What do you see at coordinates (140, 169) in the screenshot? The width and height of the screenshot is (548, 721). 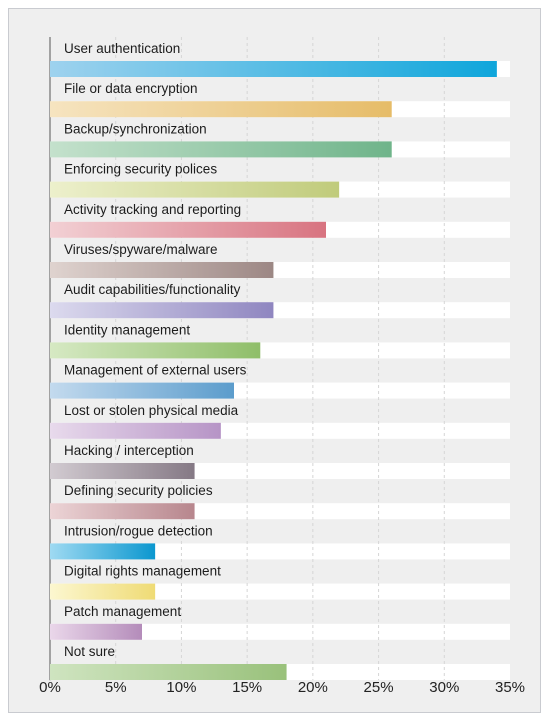 I see `category-label: Enforcing security polices` at bounding box center [140, 169].